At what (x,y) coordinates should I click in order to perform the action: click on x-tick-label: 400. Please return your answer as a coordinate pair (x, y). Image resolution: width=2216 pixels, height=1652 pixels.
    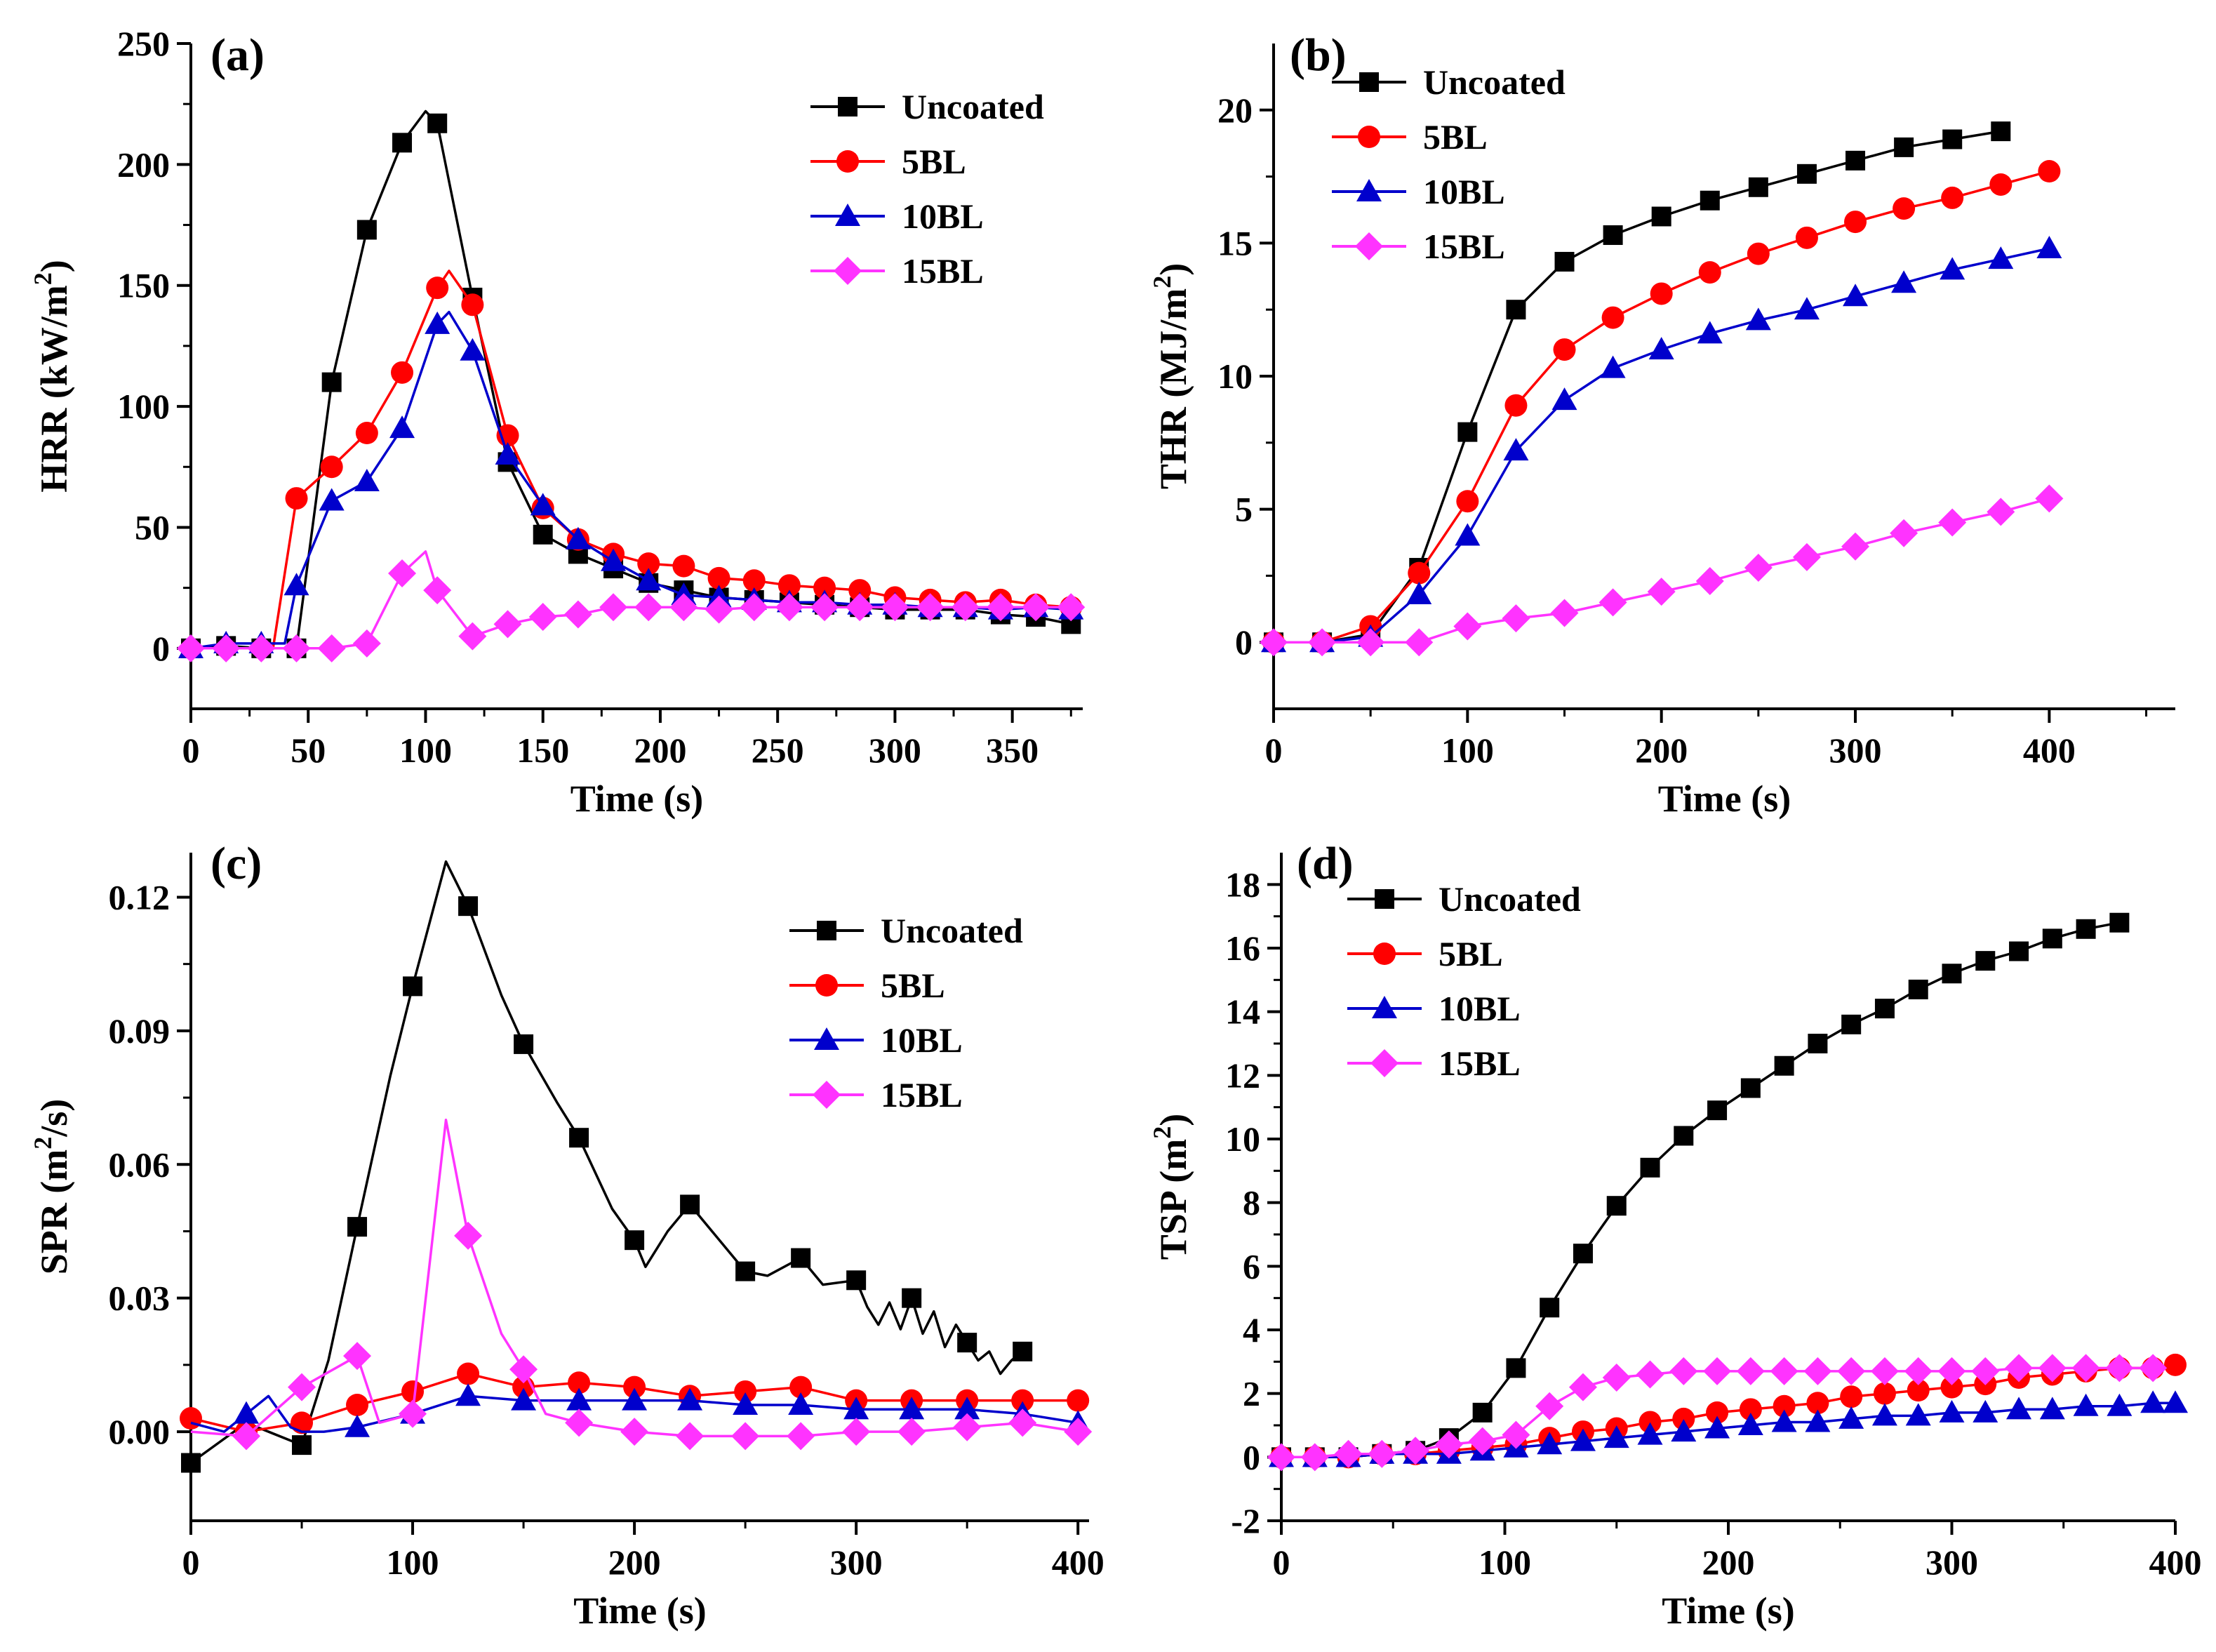
    Looking at the image, I should click on (2049, 751).